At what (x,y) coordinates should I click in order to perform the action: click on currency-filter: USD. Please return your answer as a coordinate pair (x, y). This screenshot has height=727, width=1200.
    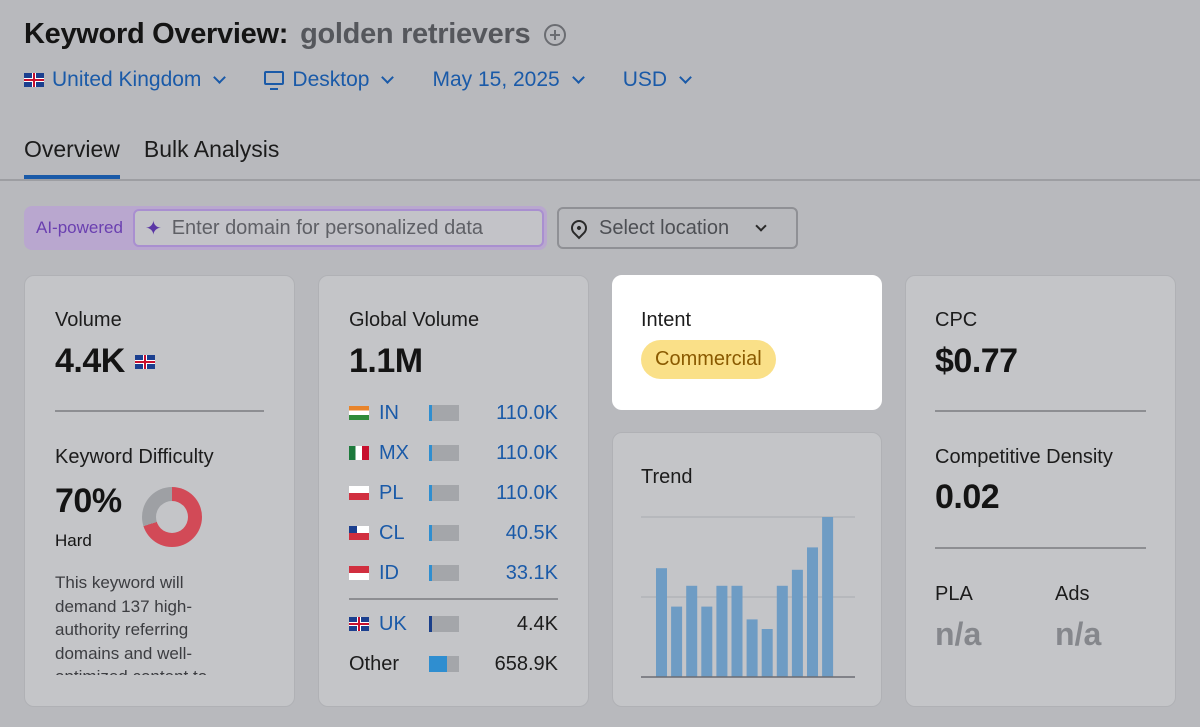
    Looking at the image, I should click on (657, 80).